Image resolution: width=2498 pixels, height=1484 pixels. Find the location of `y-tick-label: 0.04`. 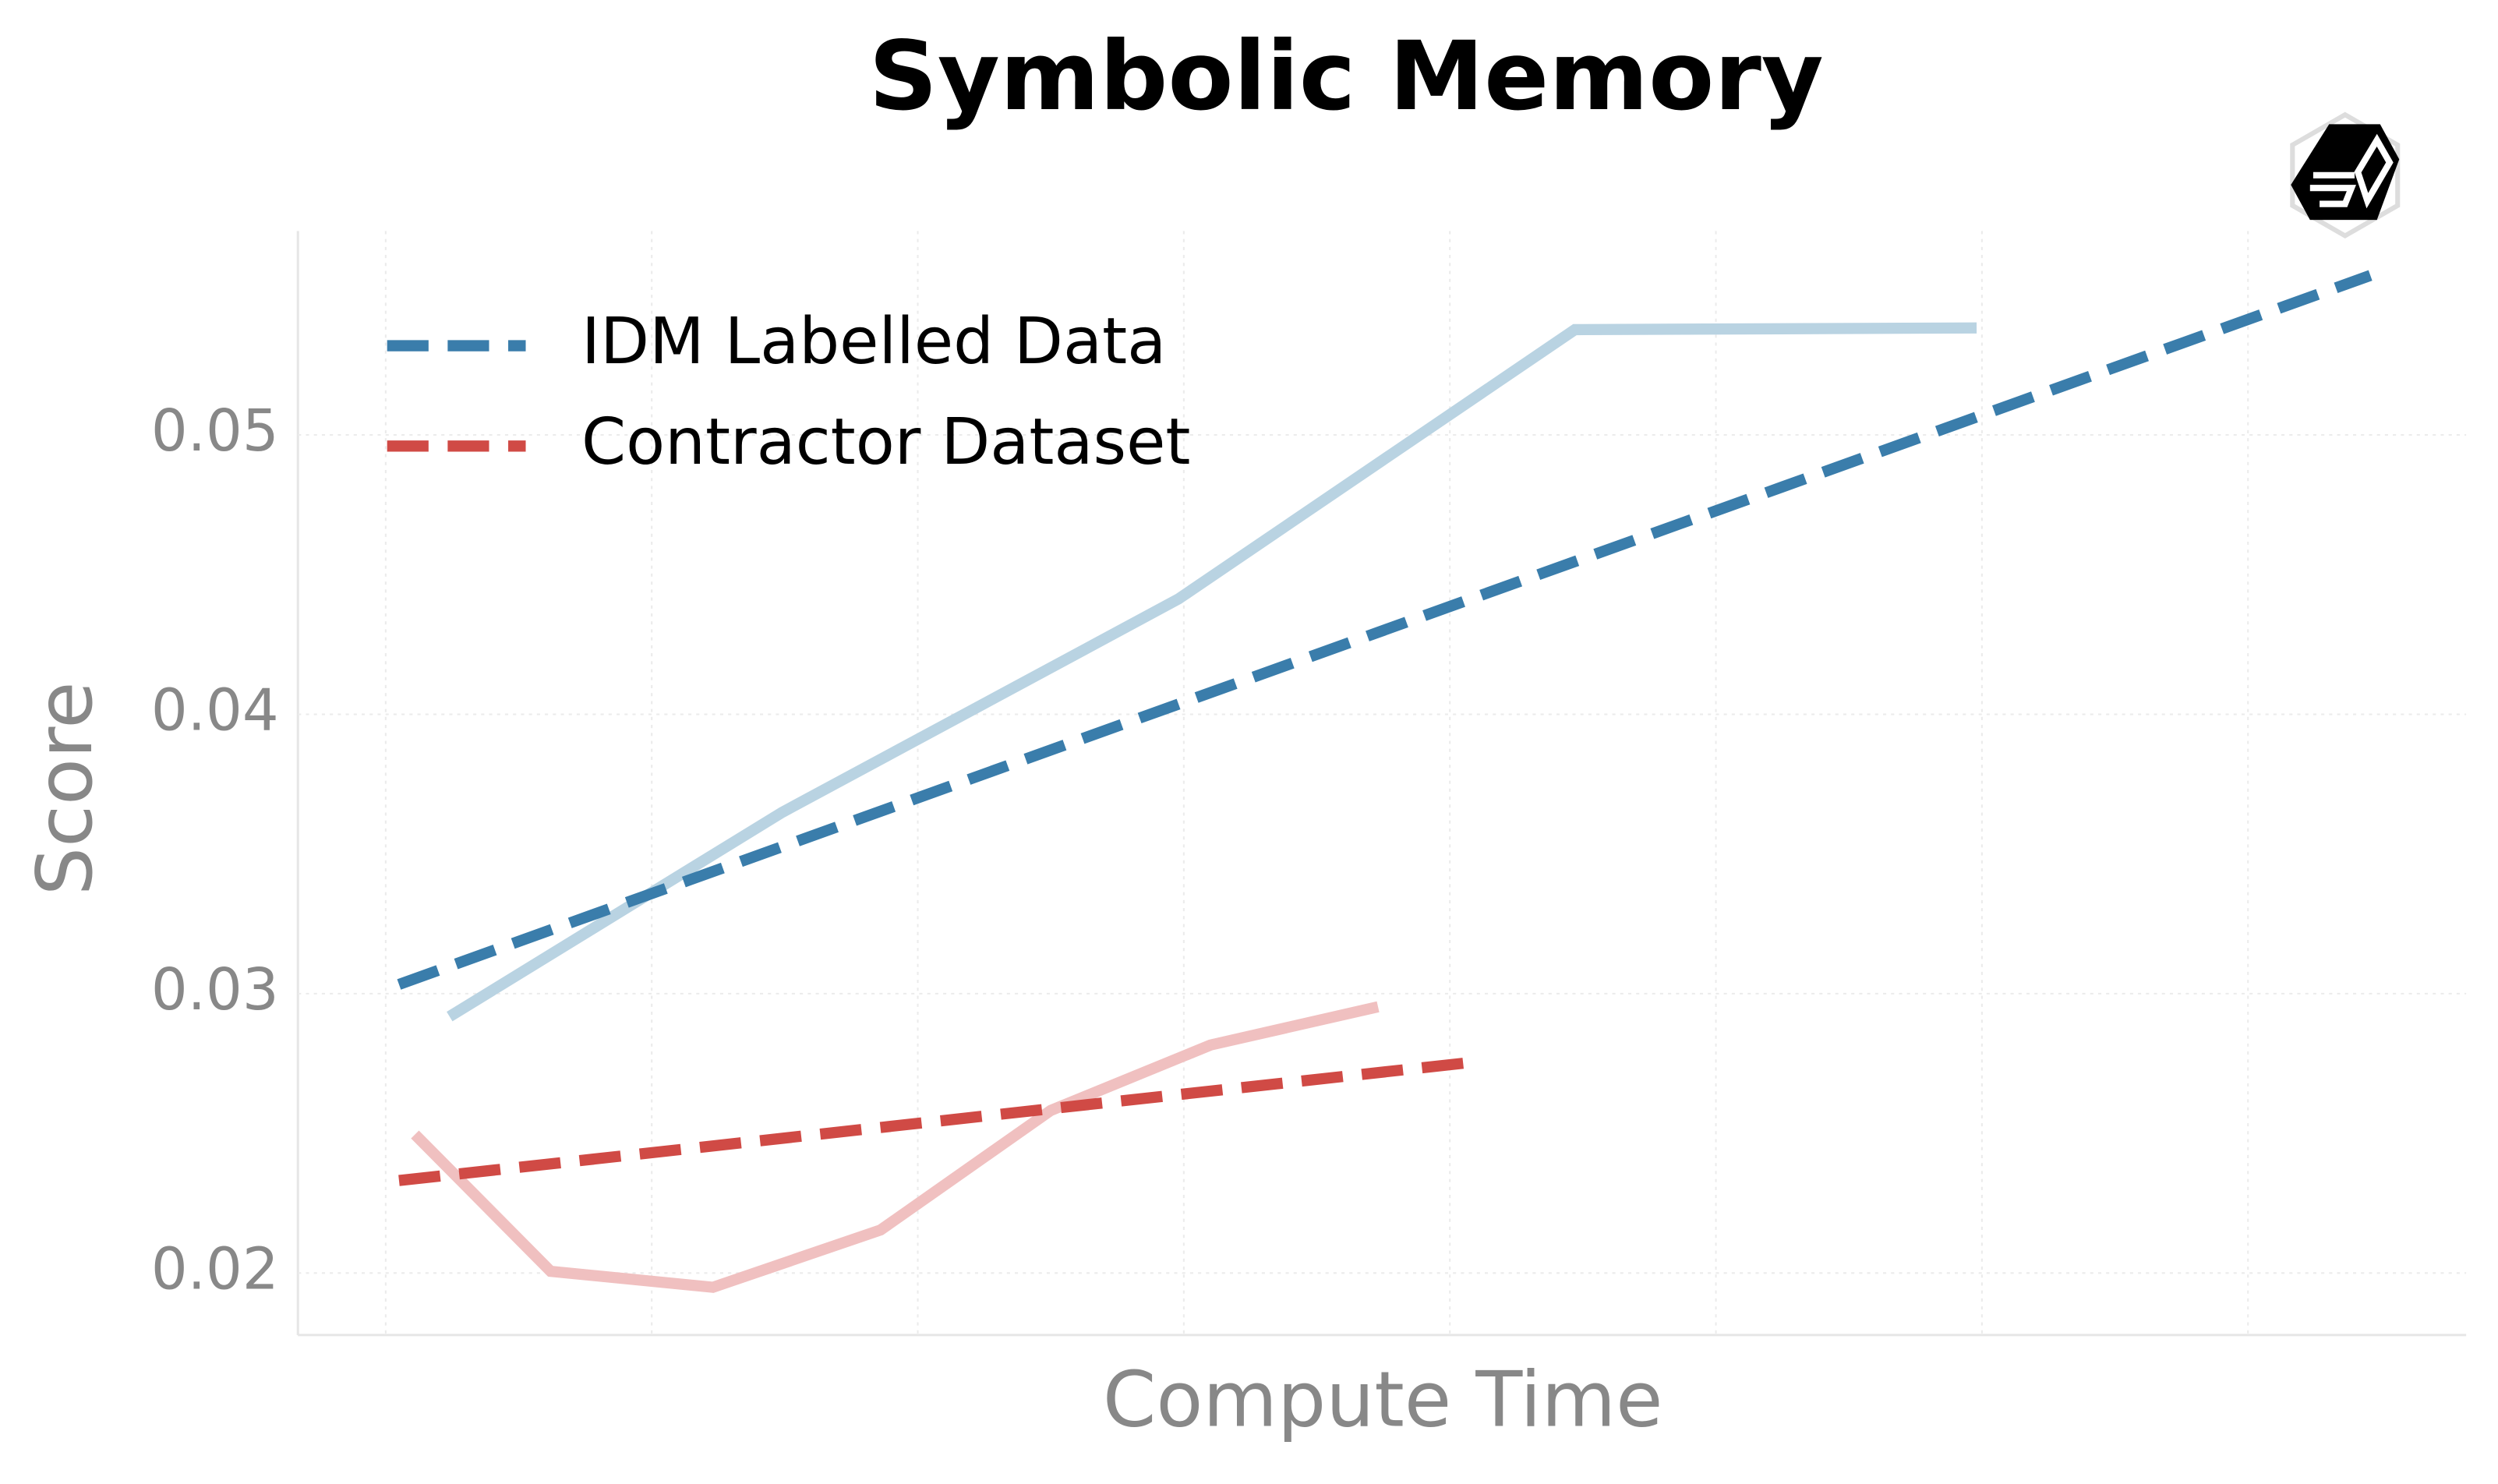

y-tick-label: 0.04 is located at coordinates (215, 710).